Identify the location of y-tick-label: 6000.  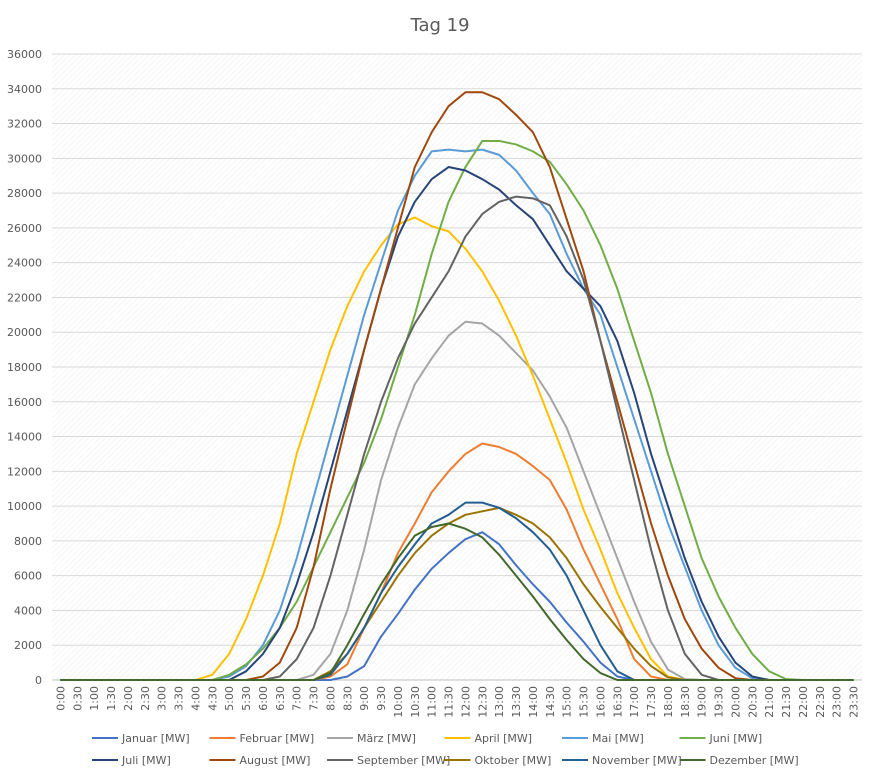
(28, 576).